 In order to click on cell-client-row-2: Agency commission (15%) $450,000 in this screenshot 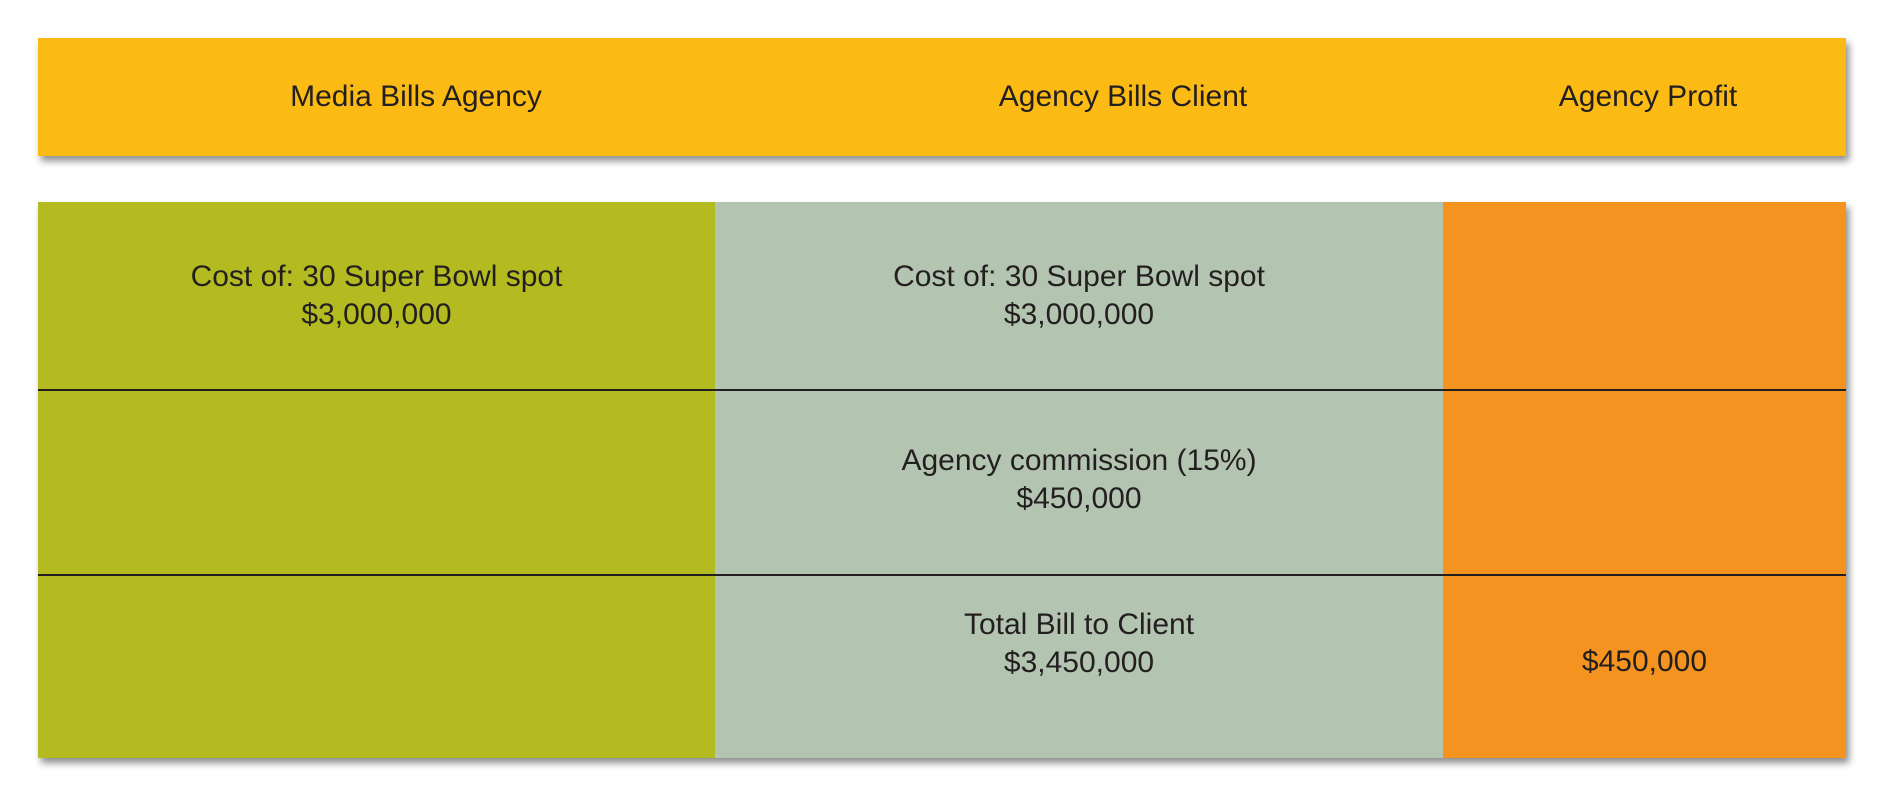, I will do `click(1079, 480)`.